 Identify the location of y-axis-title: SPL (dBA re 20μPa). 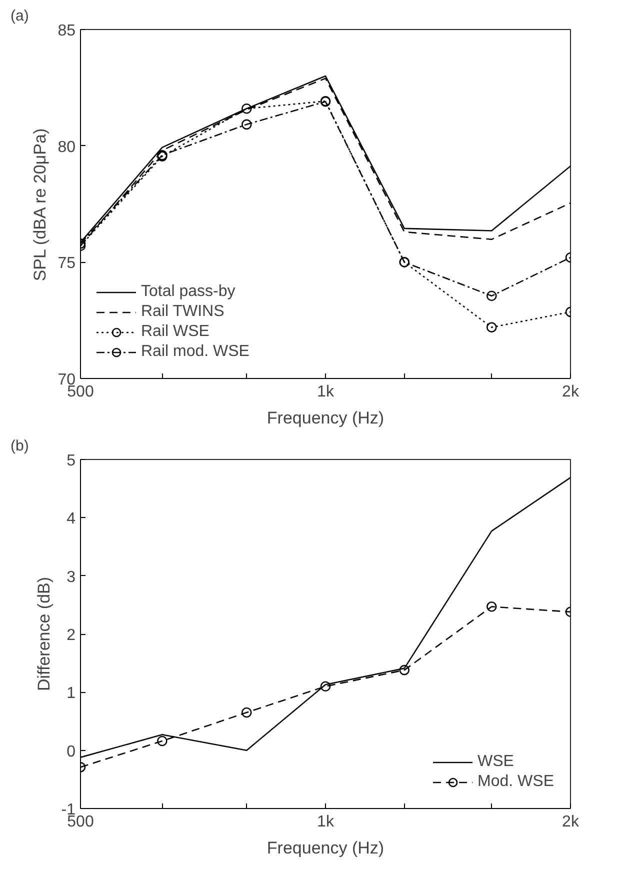
(40, 205).